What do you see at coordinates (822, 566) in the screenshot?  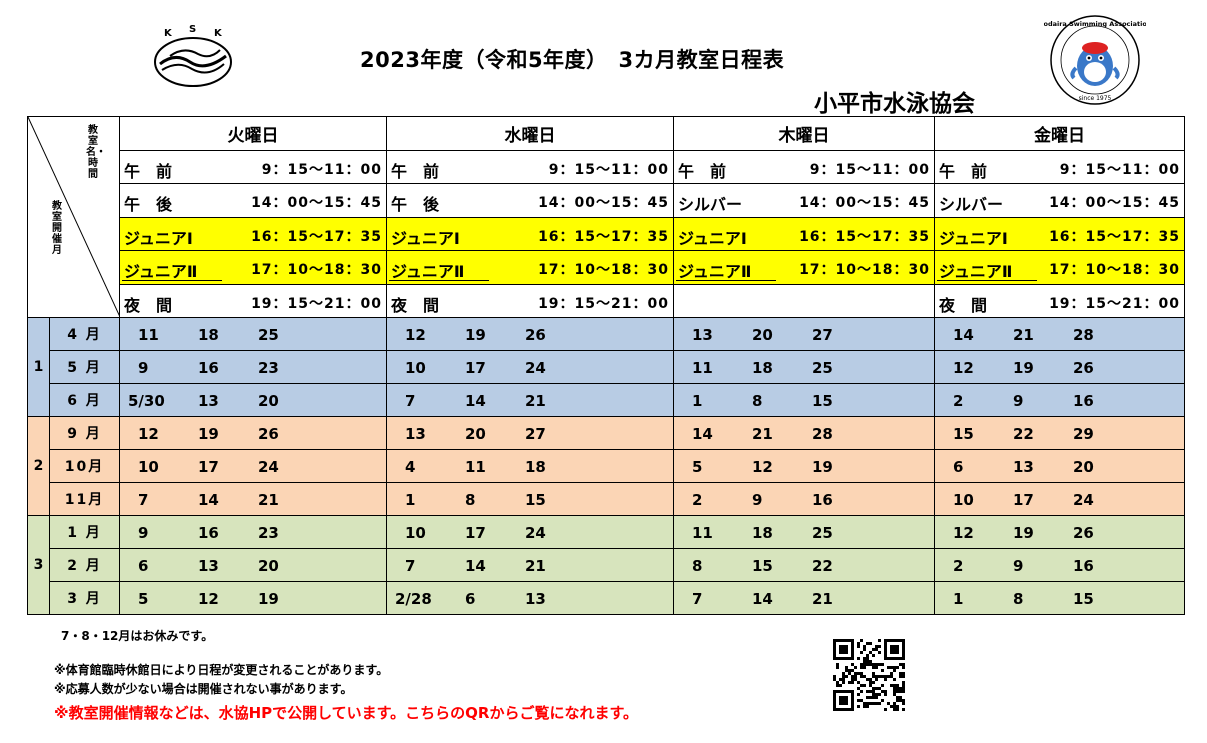 I see `date-value: 22` at bounding box center [822, 566].